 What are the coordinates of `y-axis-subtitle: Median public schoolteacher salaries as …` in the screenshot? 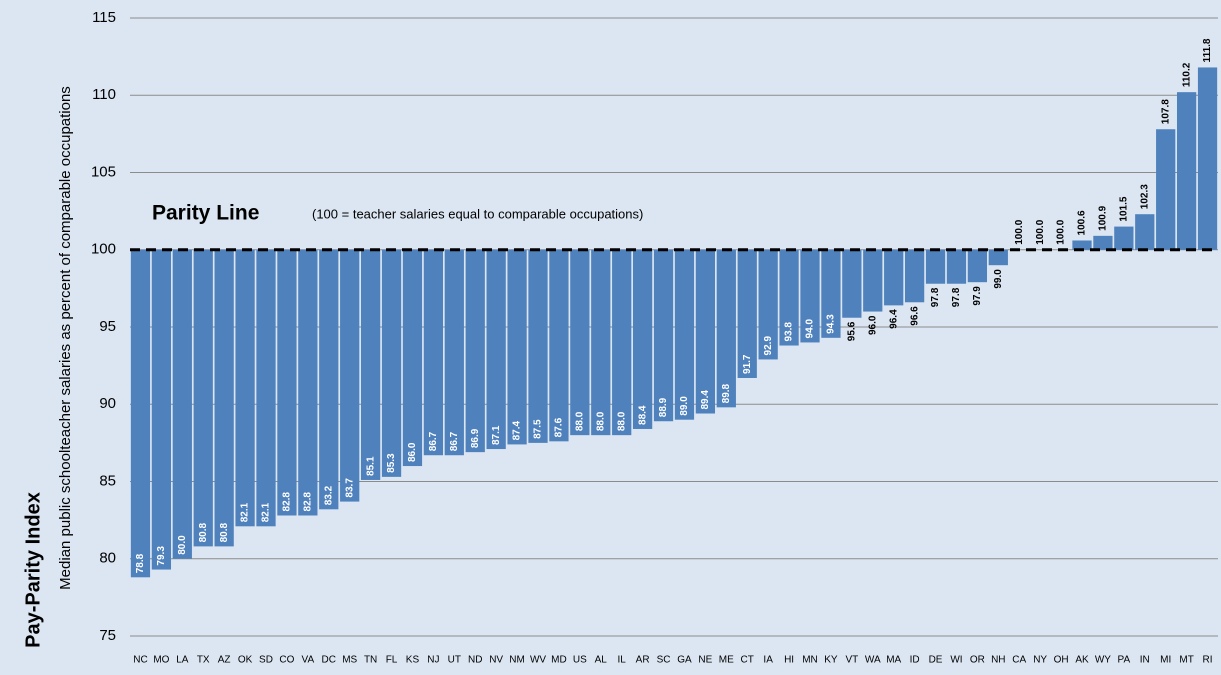 It's located at (65, 338).